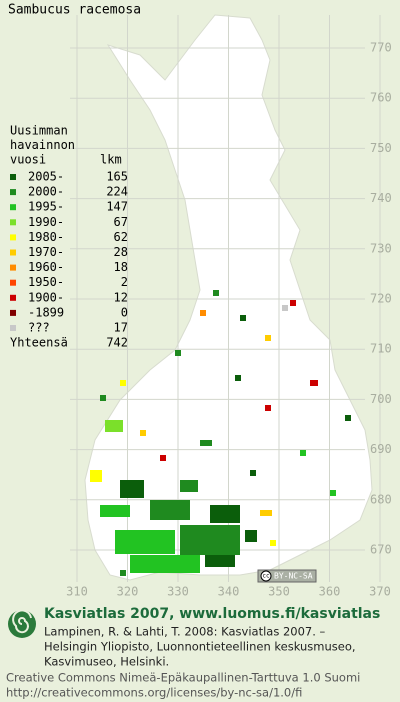 The height and width of the screenshot is (702, 400). I want to click on cc-badge: cc BY-NC-SA, so click(287, 576).